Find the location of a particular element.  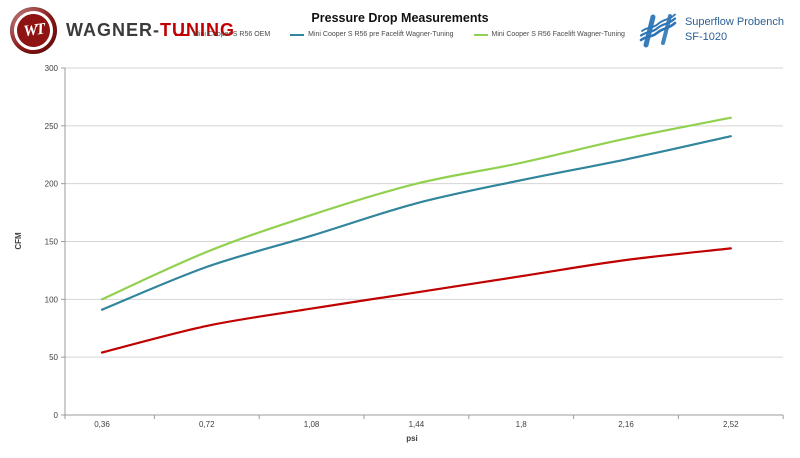

legend-label: Mini Cooper S R56 Facelift Wagner-Tuning is located at coordinates (558, 34).